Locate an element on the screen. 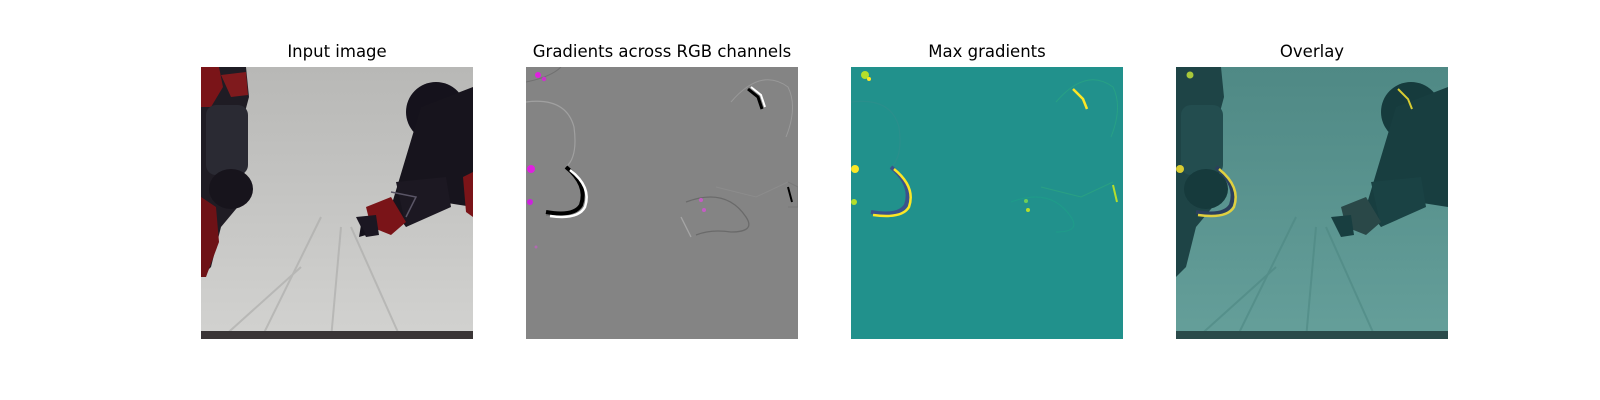  max-gradients-image is located at coordinates (987, 203).